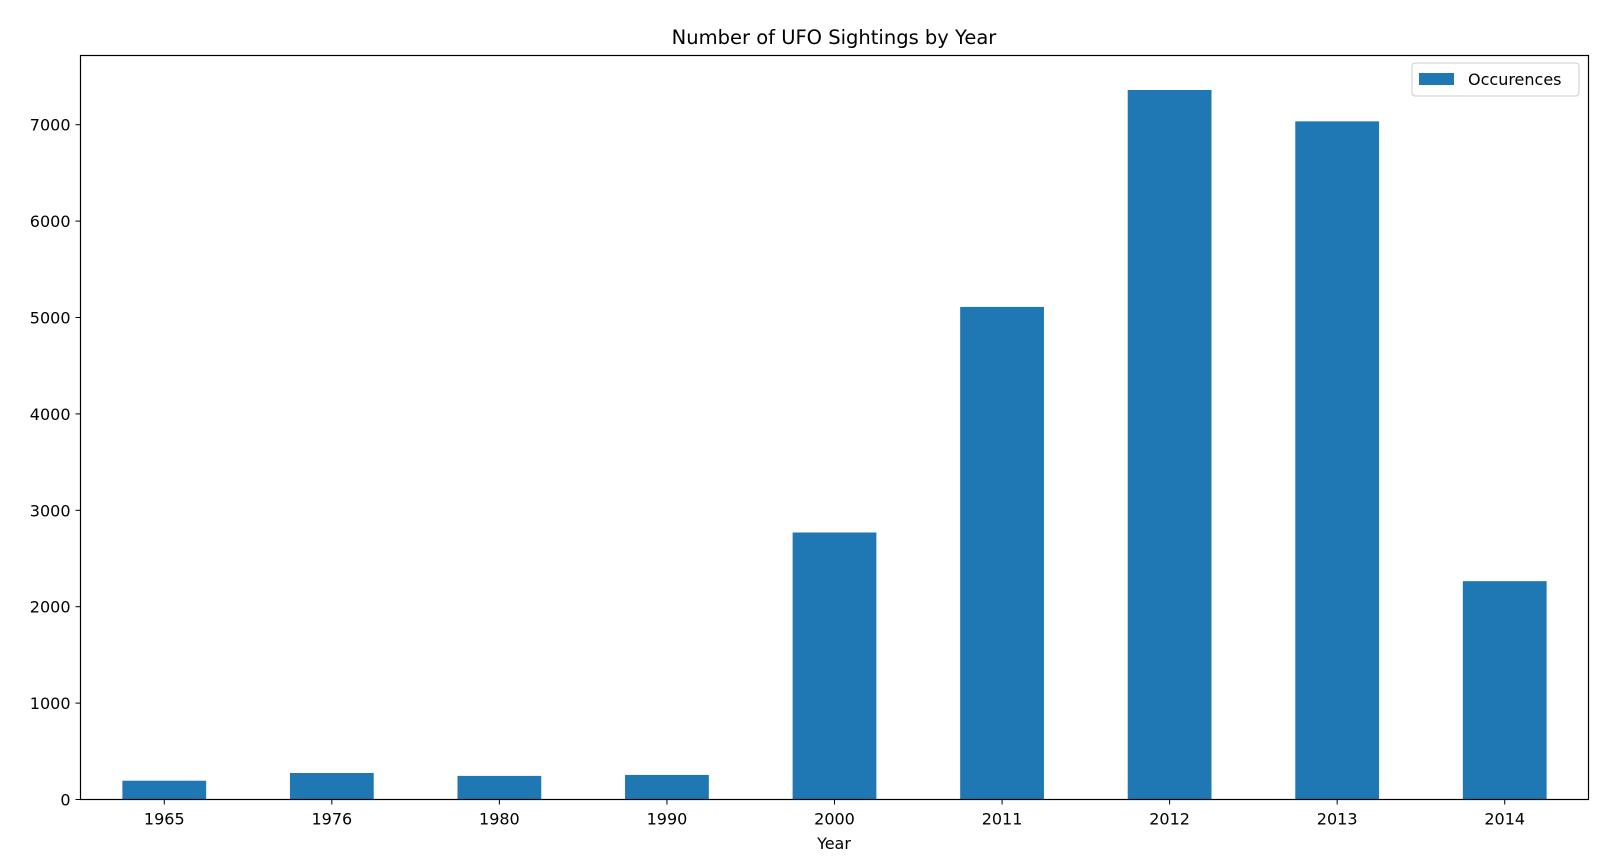  Describe the element at coordinates (835, 37) in the screenshot. I see `chart-title: Number of UFO Sightings by Year` at that location.